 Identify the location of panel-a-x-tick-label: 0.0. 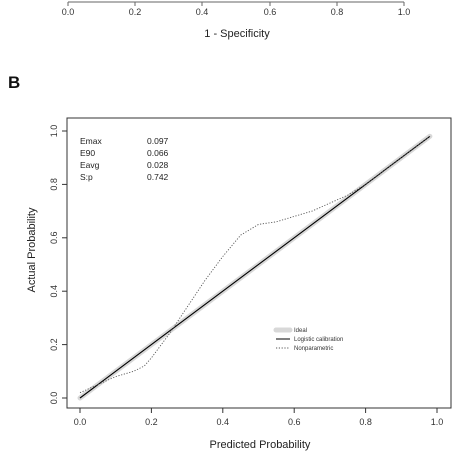
(68, 12).